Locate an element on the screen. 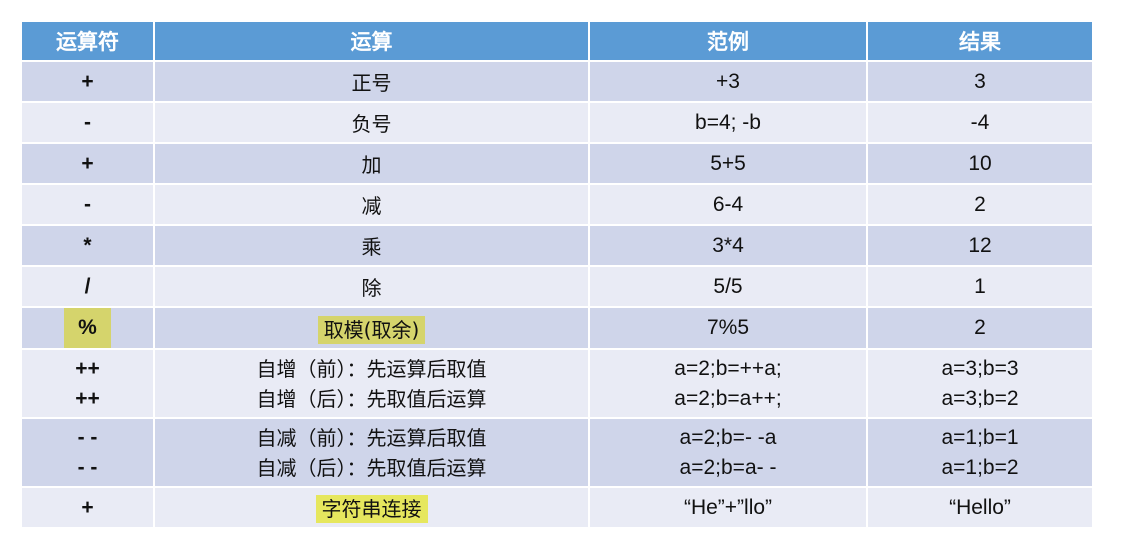 The image size is (1123, 549). operation-cell-text: 字符串连接 is located at coordinates (371, 509).